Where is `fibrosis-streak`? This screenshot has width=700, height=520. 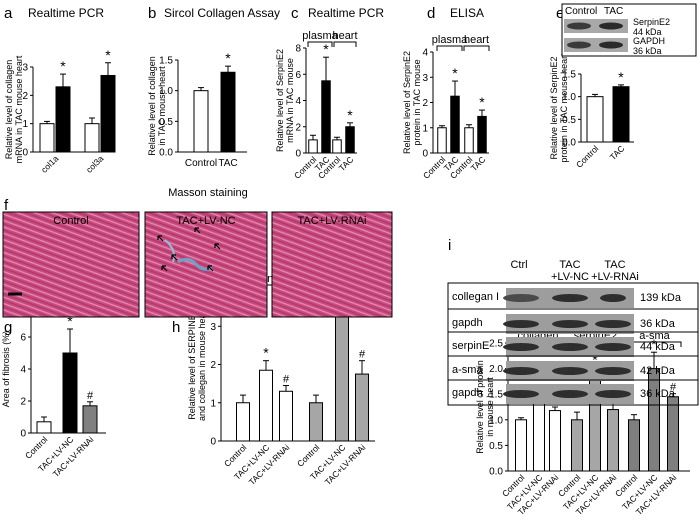 fibrosis-streak is located at coordinates (169, 251).